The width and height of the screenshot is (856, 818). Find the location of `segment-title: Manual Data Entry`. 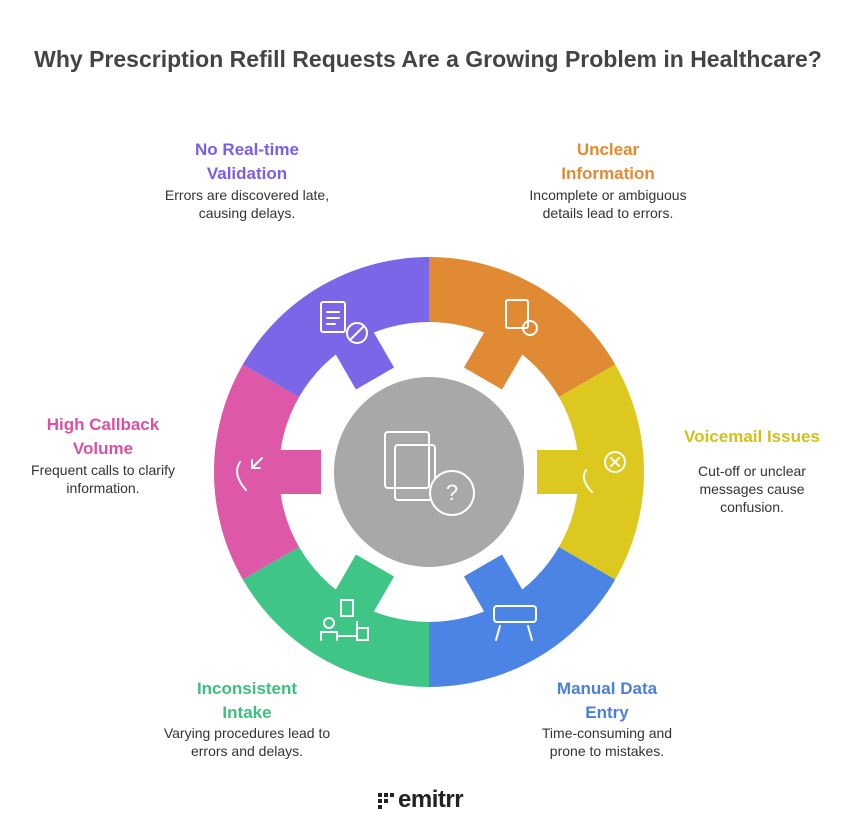

segment-title: Manual Data Entry is located at coordinates (607, 700).